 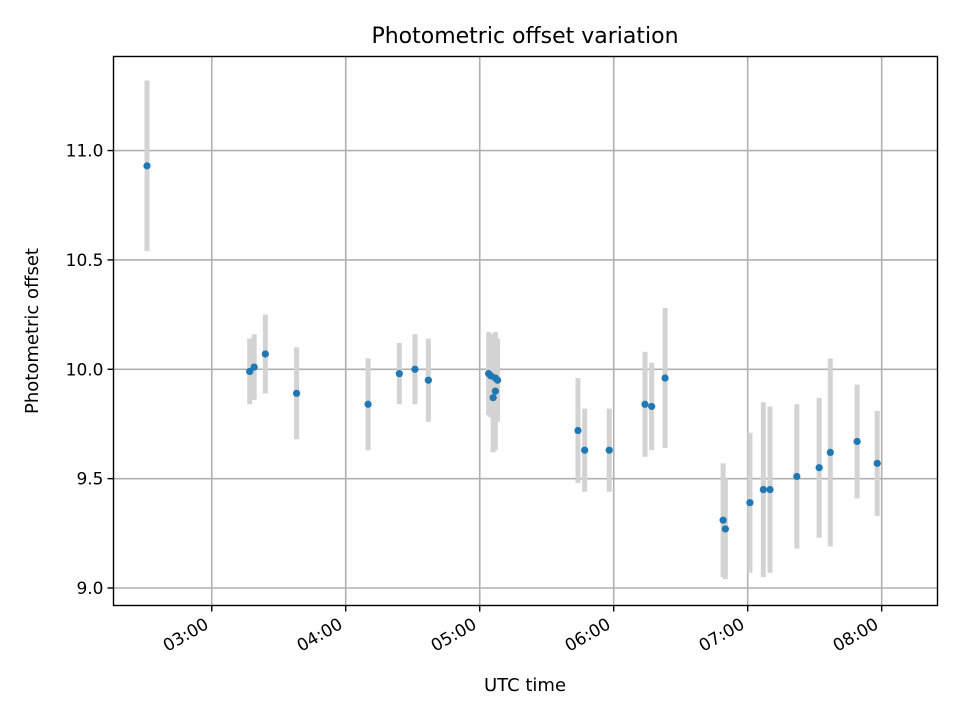 I want to click on x-tick-label: 04:00, so click(x=320, y=636).